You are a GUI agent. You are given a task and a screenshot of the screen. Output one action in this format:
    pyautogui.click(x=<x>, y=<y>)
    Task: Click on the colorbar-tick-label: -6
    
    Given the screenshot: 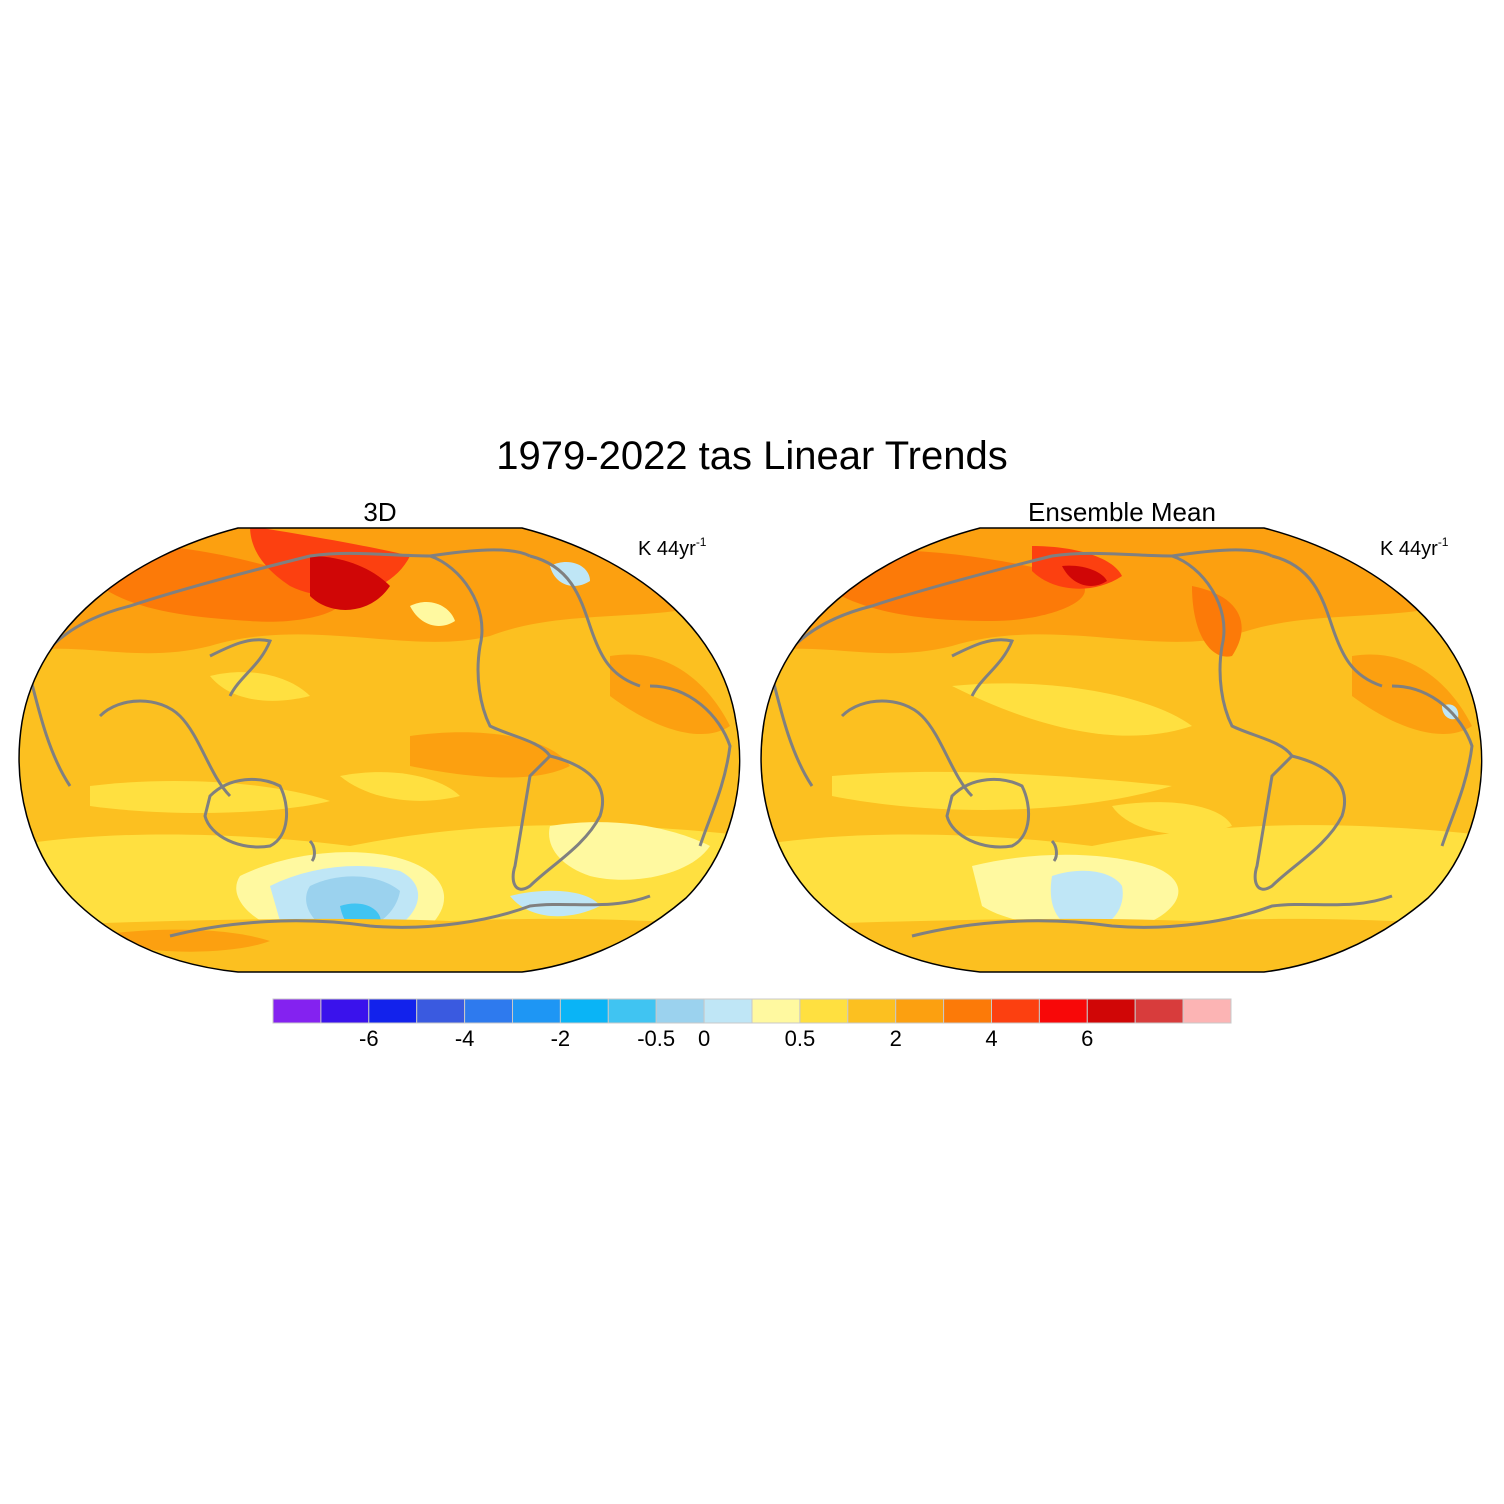 What is the action you would take?
    pyautogui.click(x=369, y=1038)
    